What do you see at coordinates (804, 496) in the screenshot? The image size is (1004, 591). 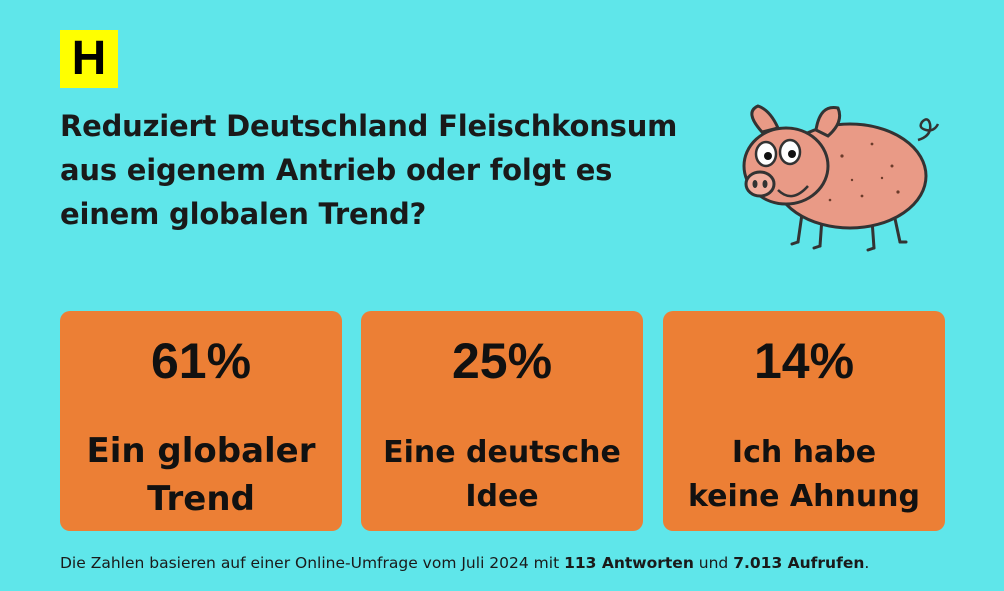 I see `result-label-line-2: keine Ahnung` at bounding box center [804, 496].